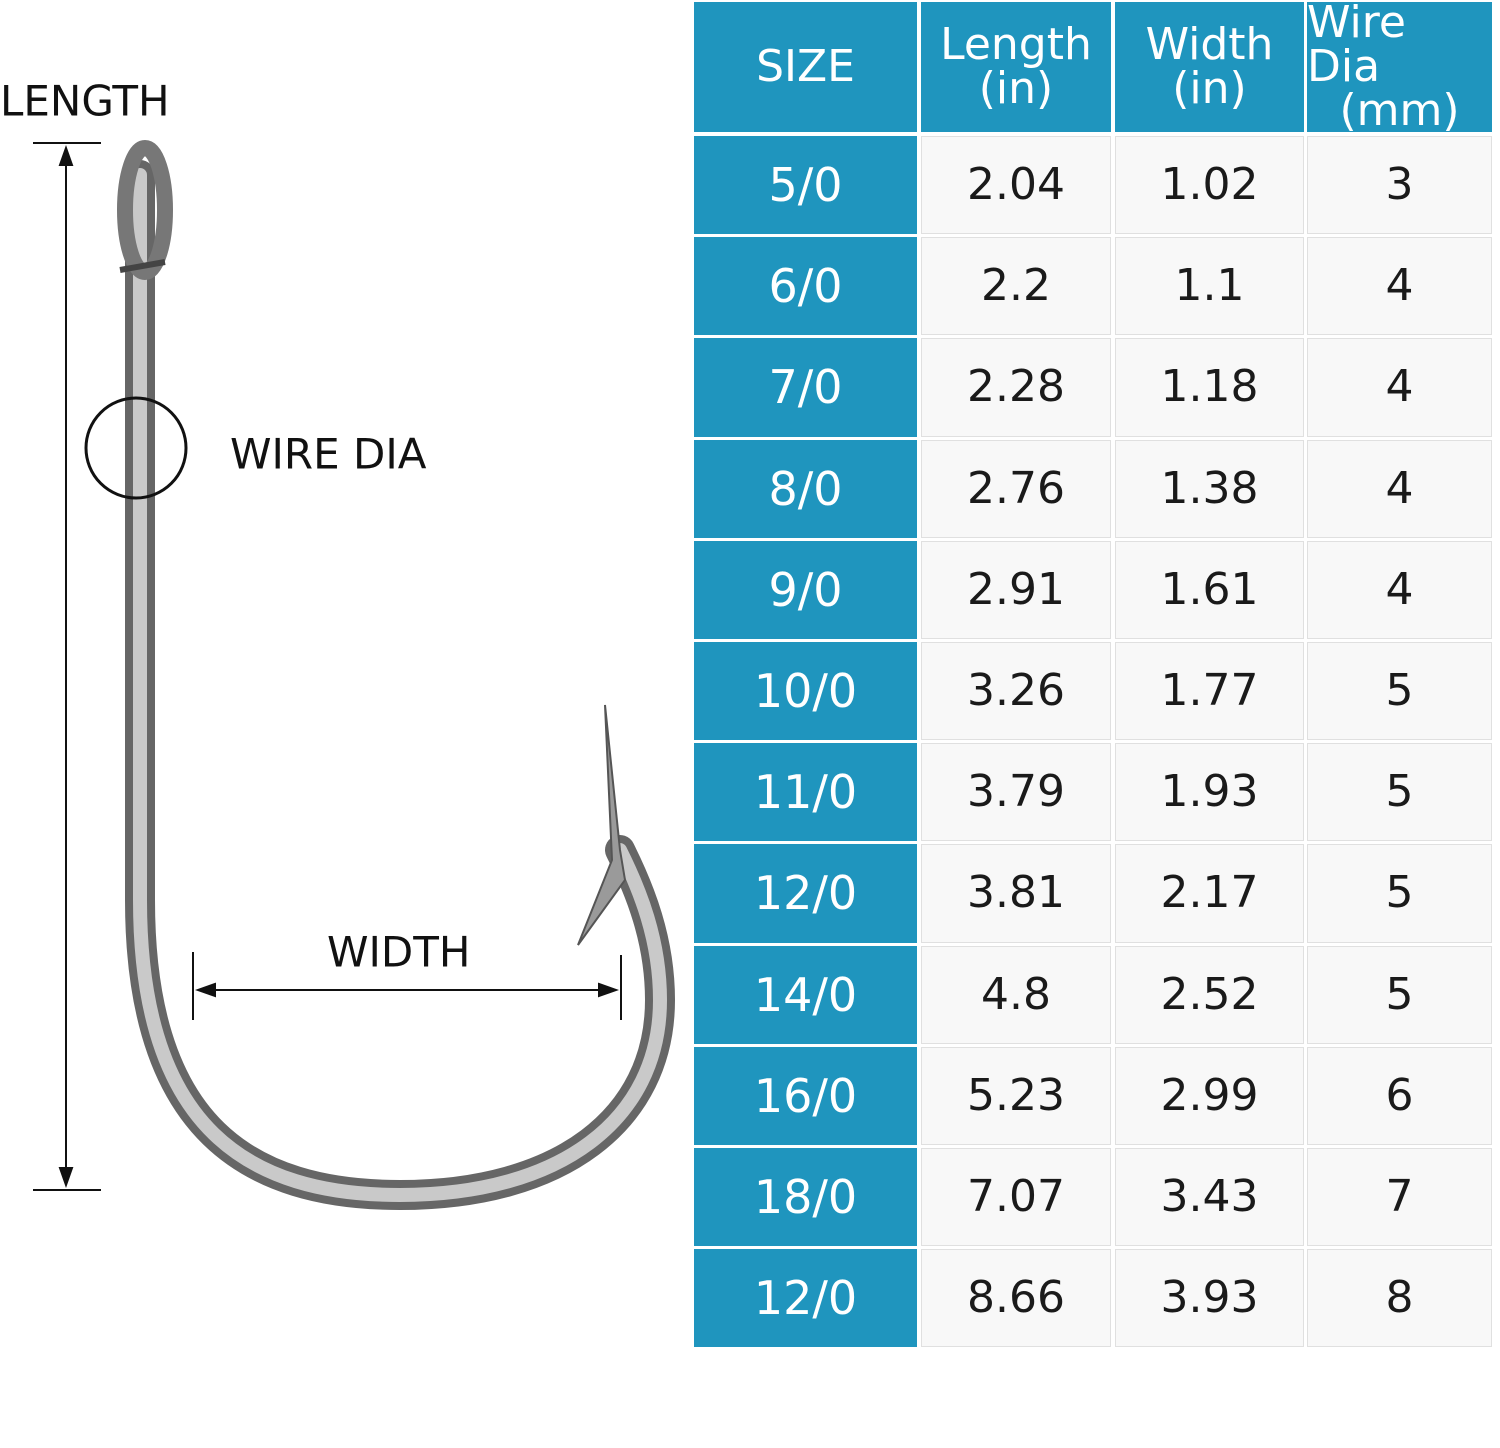 The width and height of the screenshot is (1500, 1448). What do you see at coordinates (805, 792) in the screenshot?
I see `size-cell: 11/0` at bounding box center [805, 792].